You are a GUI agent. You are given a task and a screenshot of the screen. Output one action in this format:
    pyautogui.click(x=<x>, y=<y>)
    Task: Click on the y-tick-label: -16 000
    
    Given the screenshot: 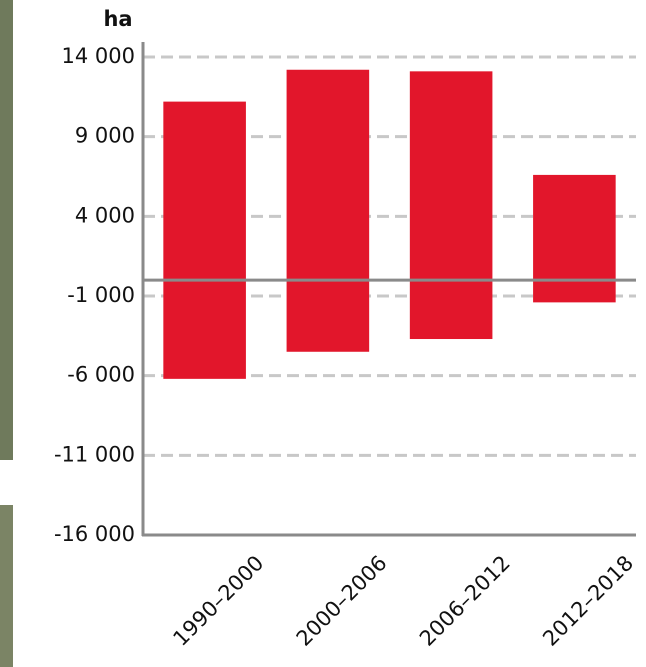 What is the action you would take?
    pyautogui.click(x=94, y=534)
    